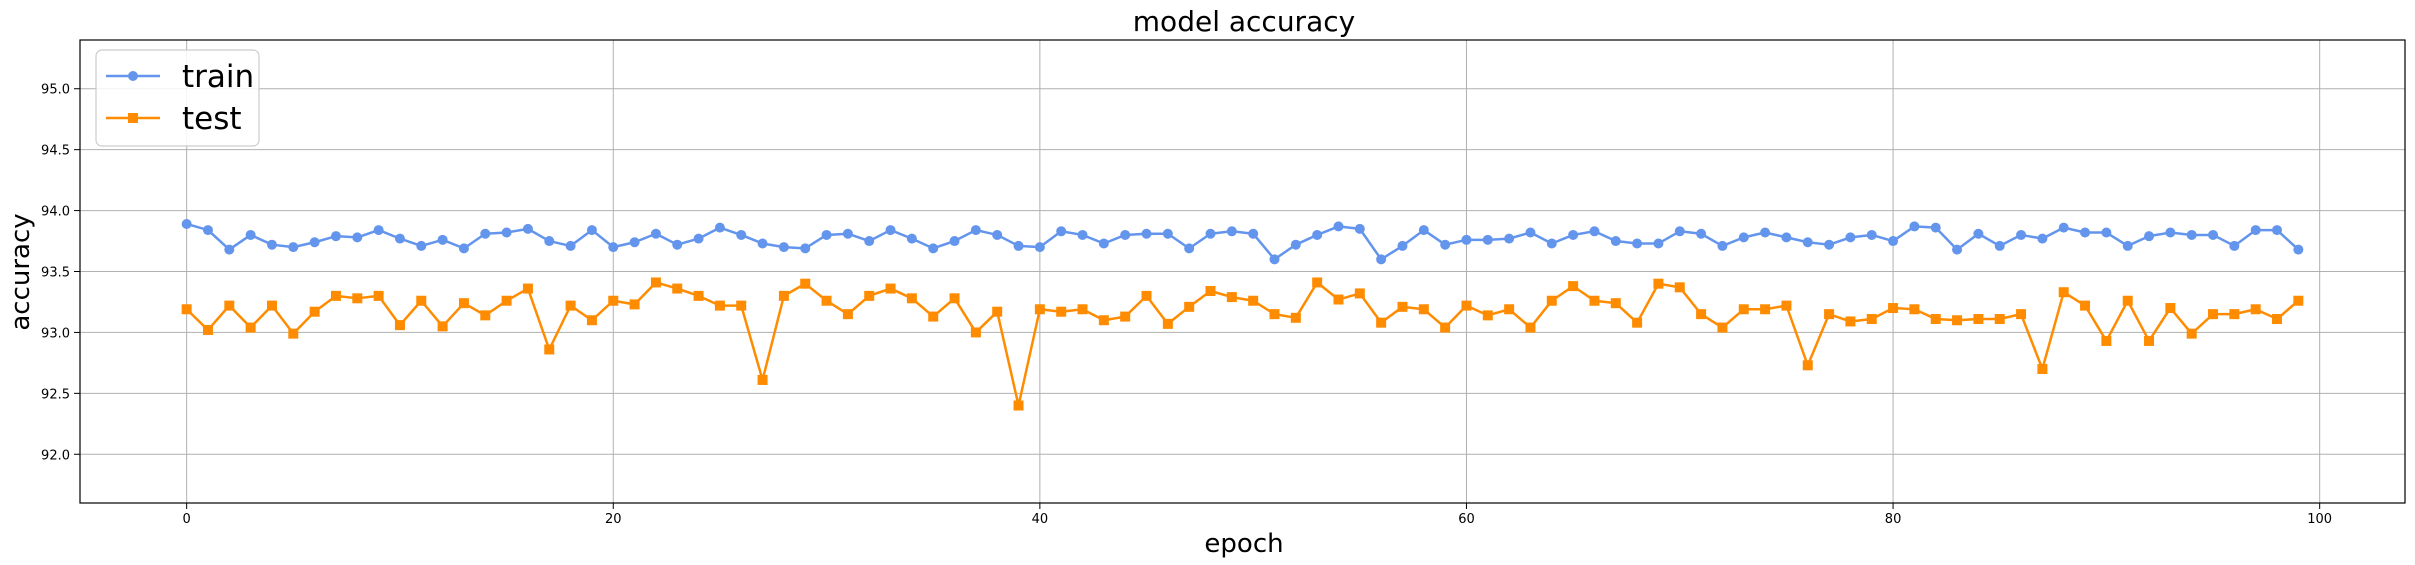 The image size is (2415, 565). What do you see at coordinates (212, 119) in the screenshot?
I see `legend-test-label: test` at bounding box center [212, 119].